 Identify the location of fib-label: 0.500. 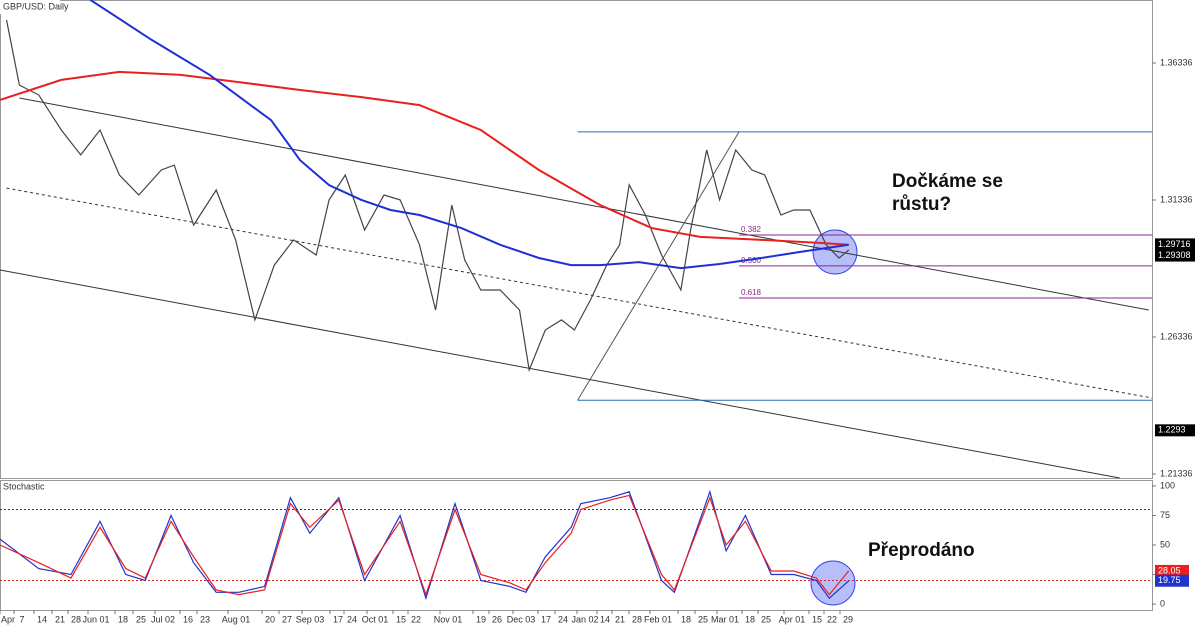
(751, 260).